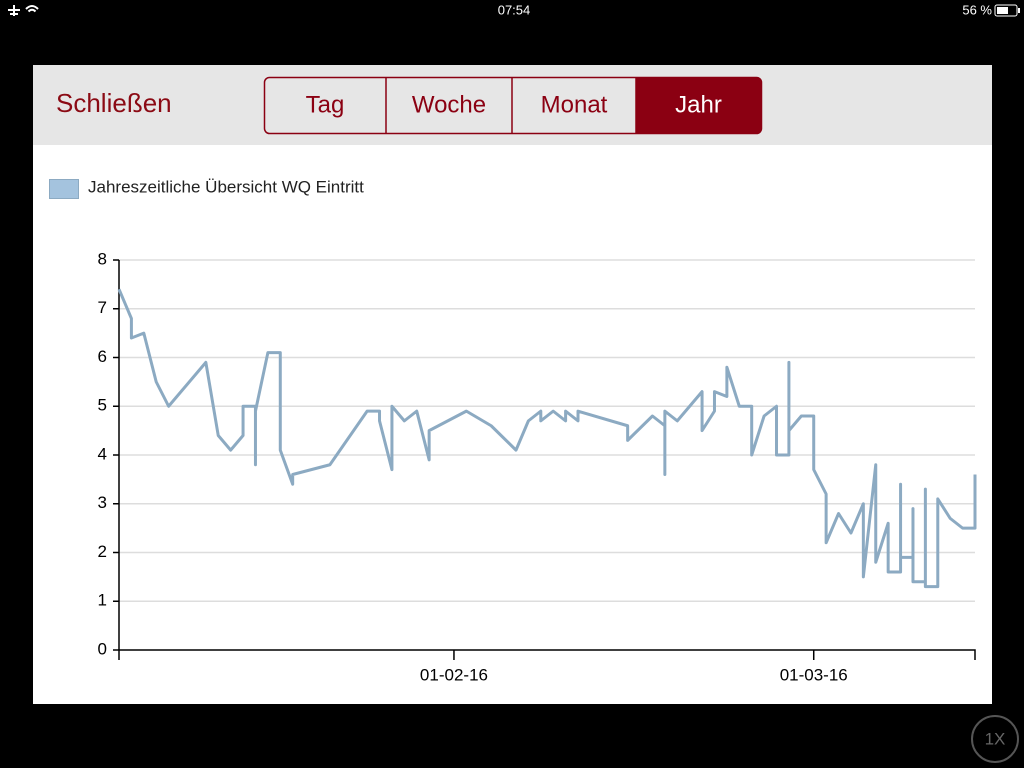 Image resolution: width=1024 pixels, height=768 pixels. What do you see at coordinates (574, 104) in the screenshot?
I see `segment-tab: Monat` at bounding box center [574, 104].